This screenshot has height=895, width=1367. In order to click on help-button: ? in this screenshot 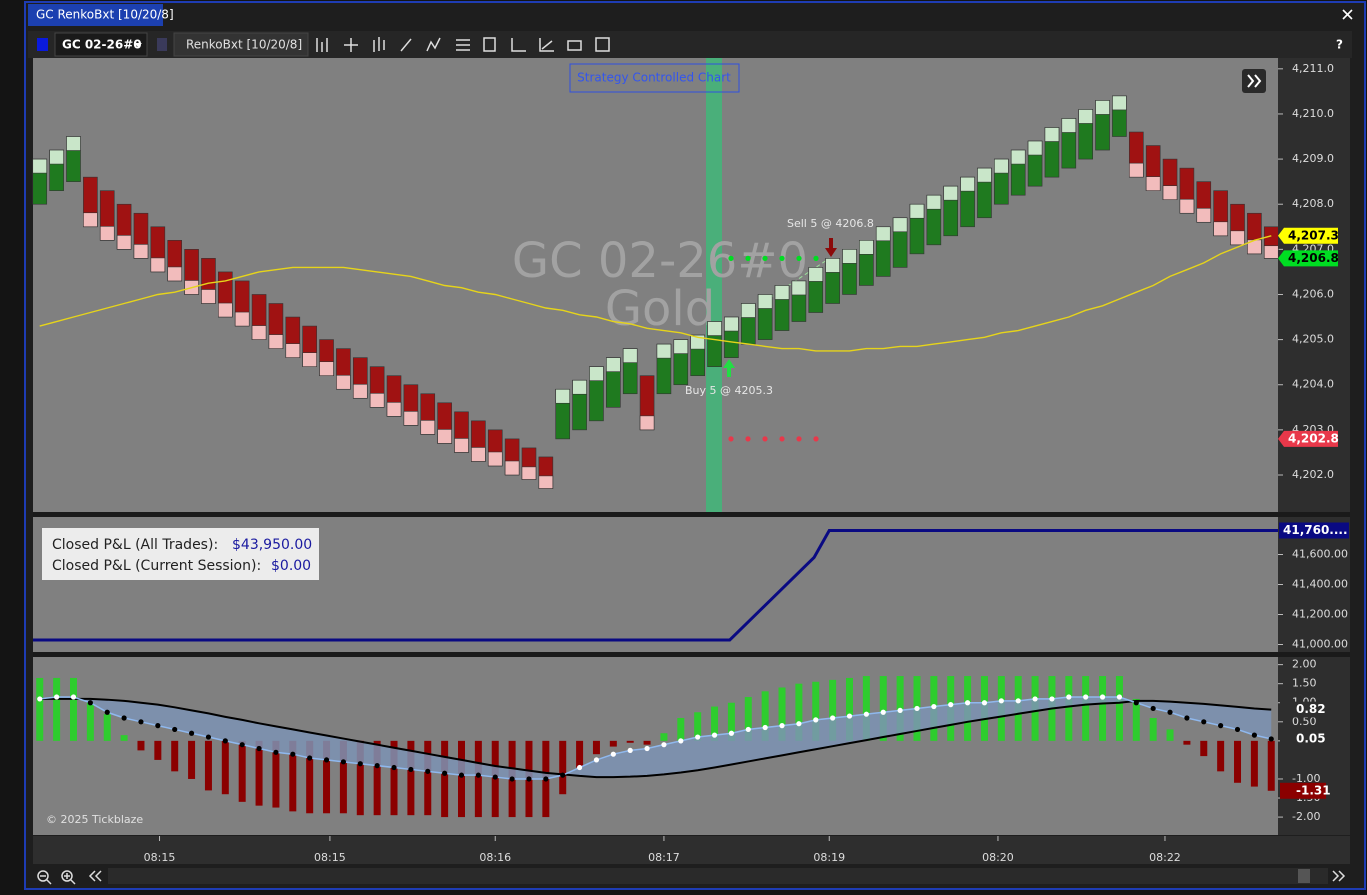, I will do `click(1339, 45)`.